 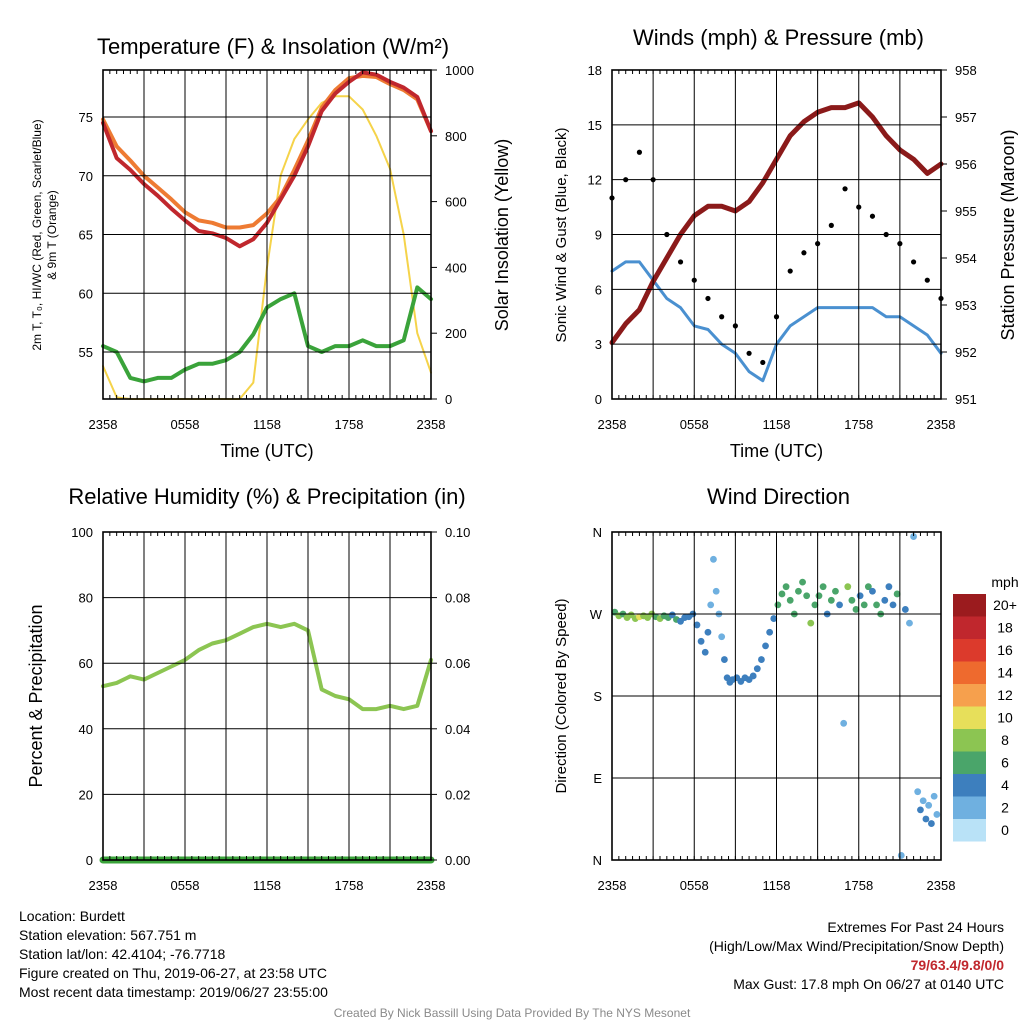 I want to click on wind-xtick-label: 1758, so click(x=858, y=424).